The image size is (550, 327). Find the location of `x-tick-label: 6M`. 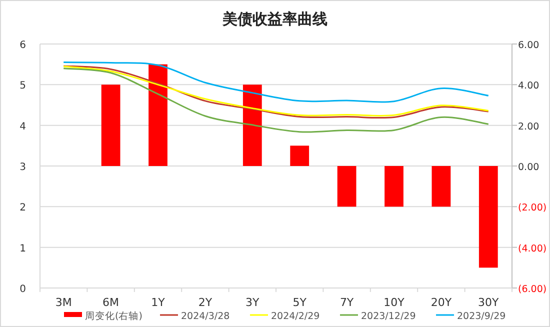

x-tick-label: 6M is located at coordinates (111, 302).